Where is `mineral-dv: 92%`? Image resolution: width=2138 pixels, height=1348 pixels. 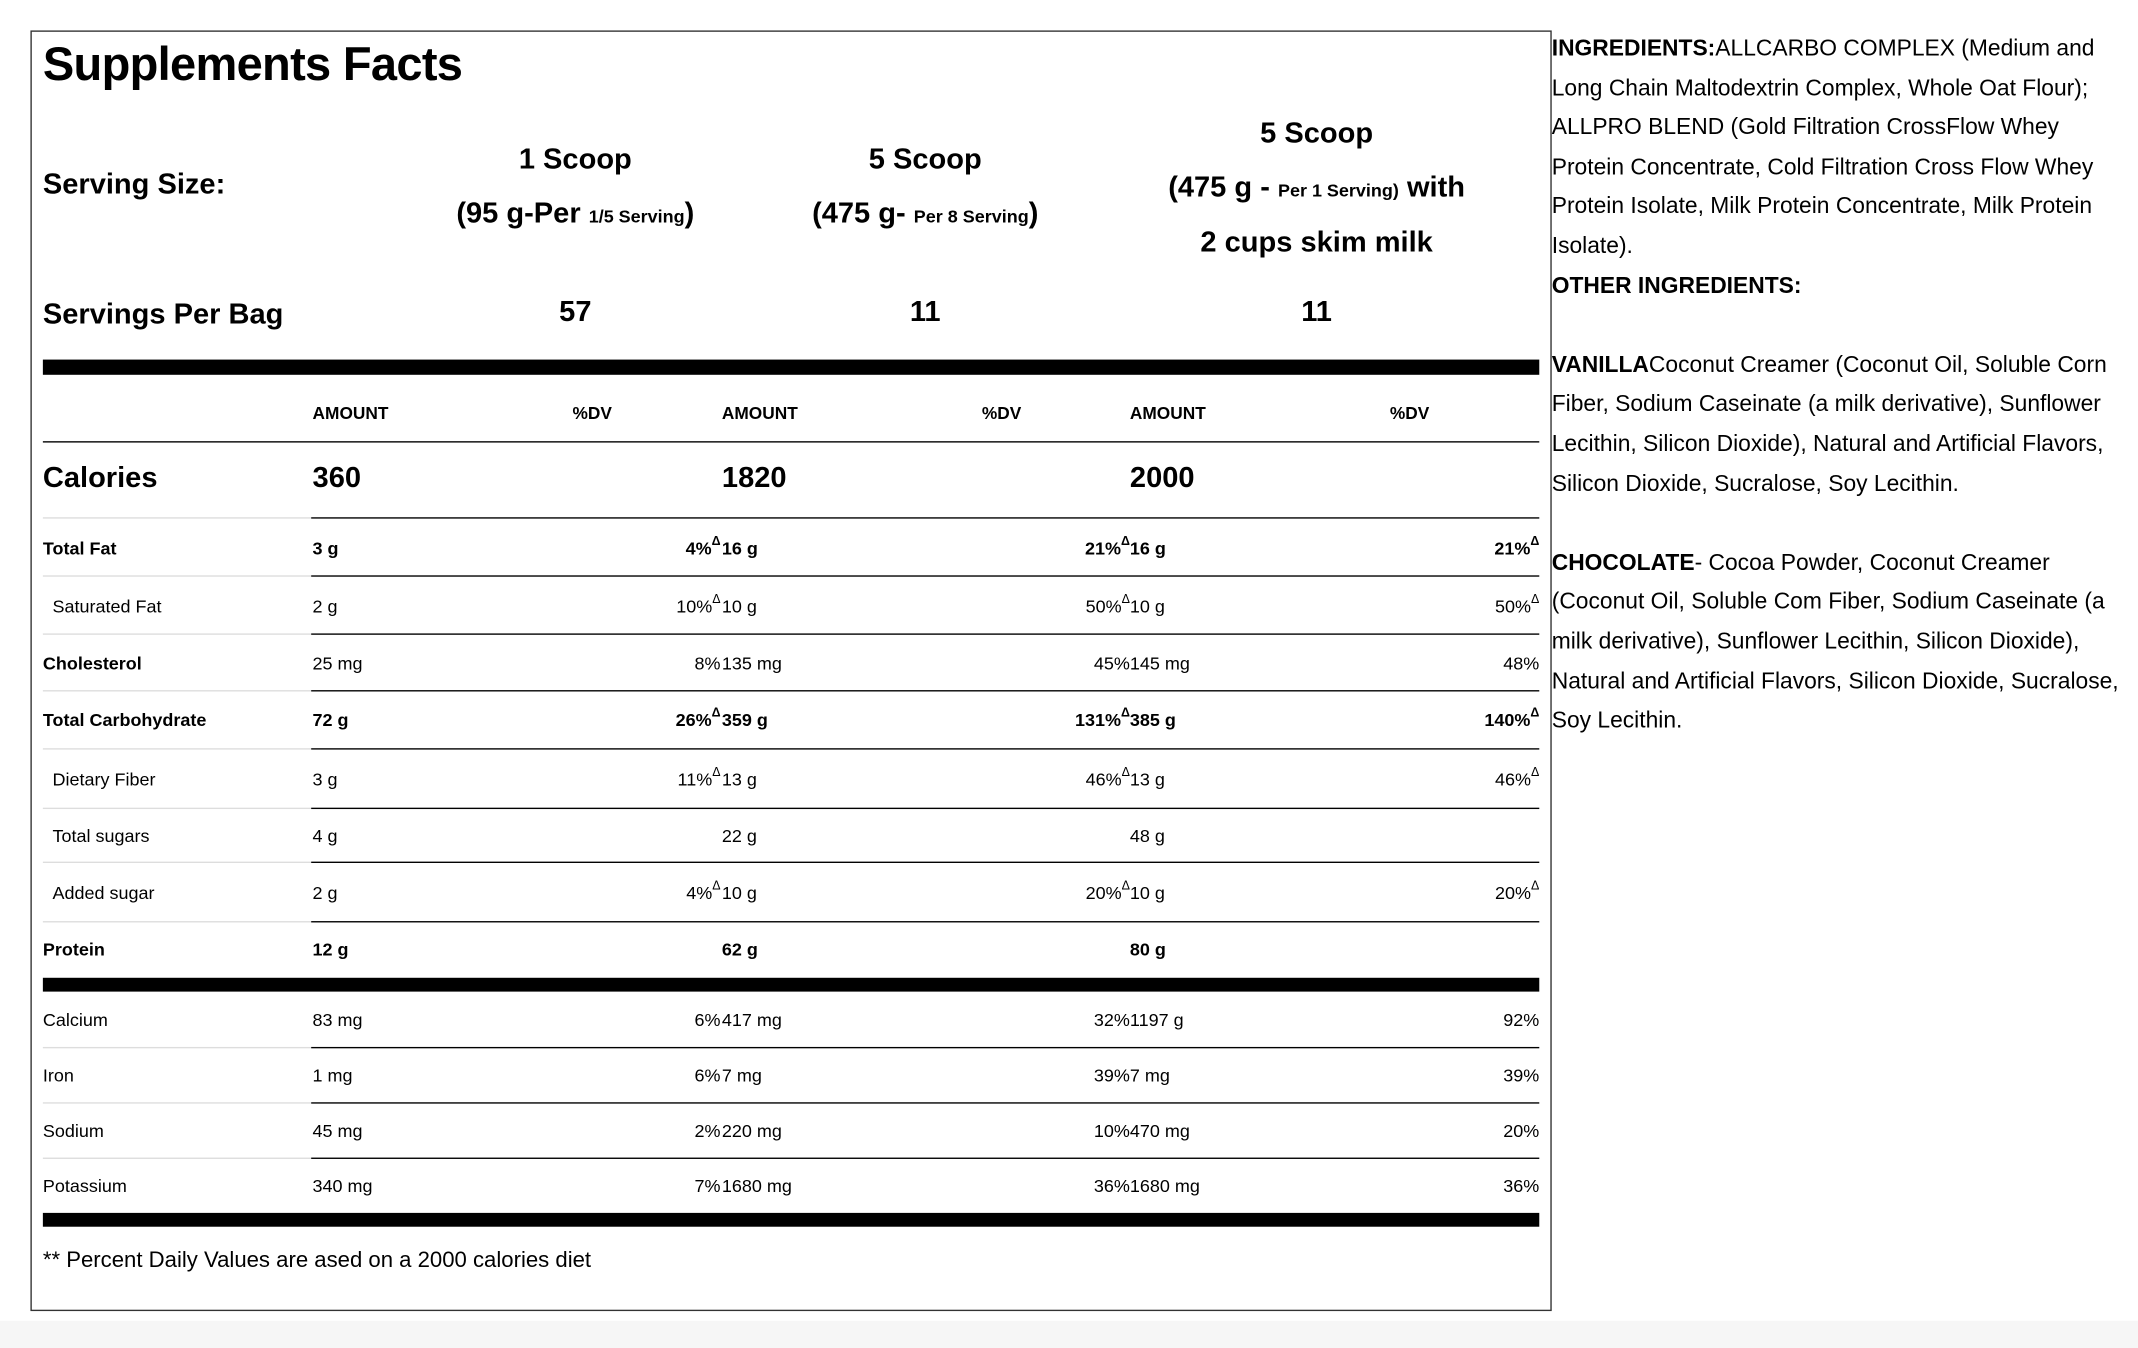 mineral-dv: 92% is located at coordinates (1521, 1020).